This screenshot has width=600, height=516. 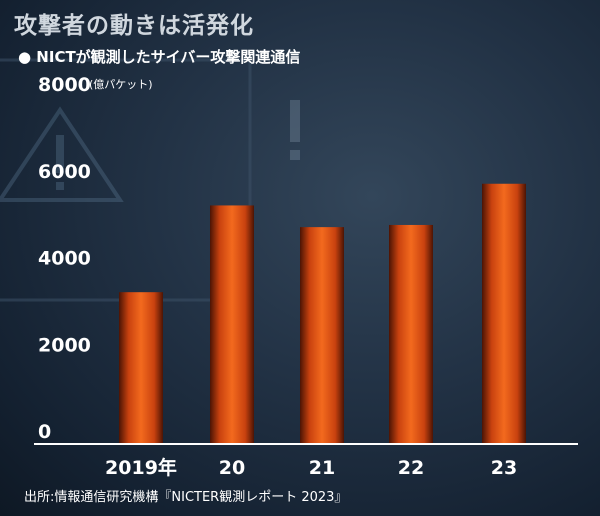 What do you see at coordinates (134, 26) in the screenshot?
I see `chart-title: 攻撃者の動きは活発化` at bounding box center [134, 26].